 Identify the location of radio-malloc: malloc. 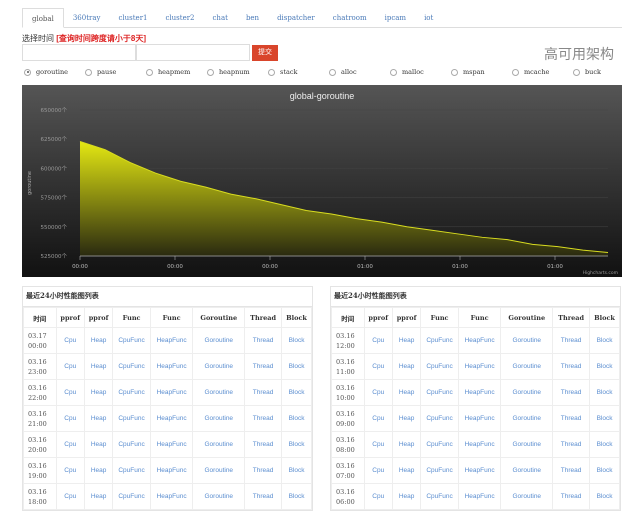
(420, 72).